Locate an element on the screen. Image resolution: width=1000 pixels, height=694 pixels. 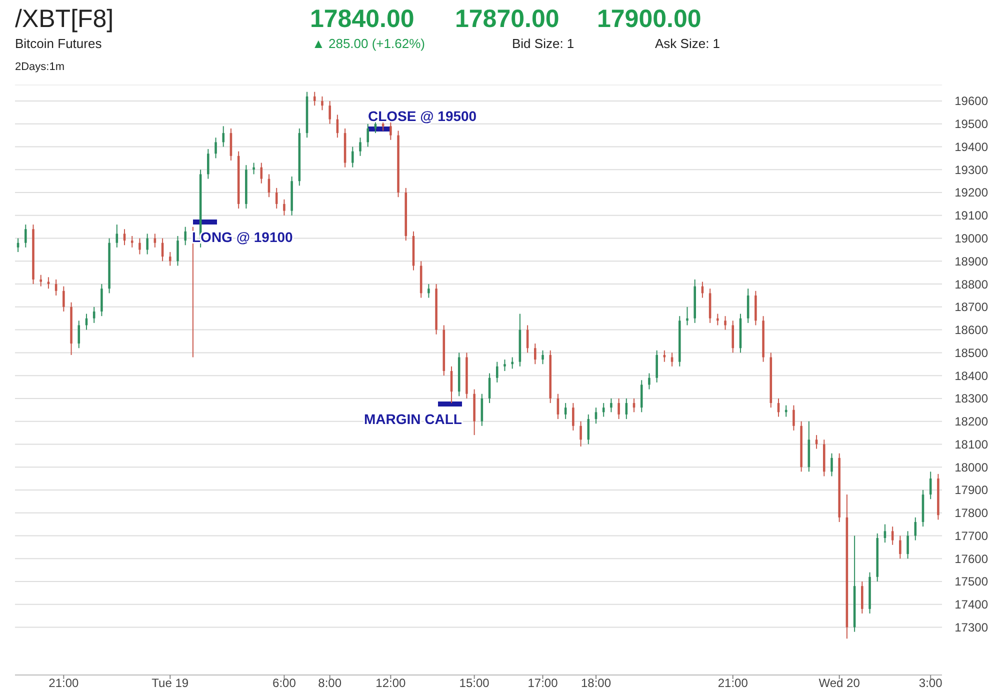
text: 17870.00 is located at coordinates (507, 19).